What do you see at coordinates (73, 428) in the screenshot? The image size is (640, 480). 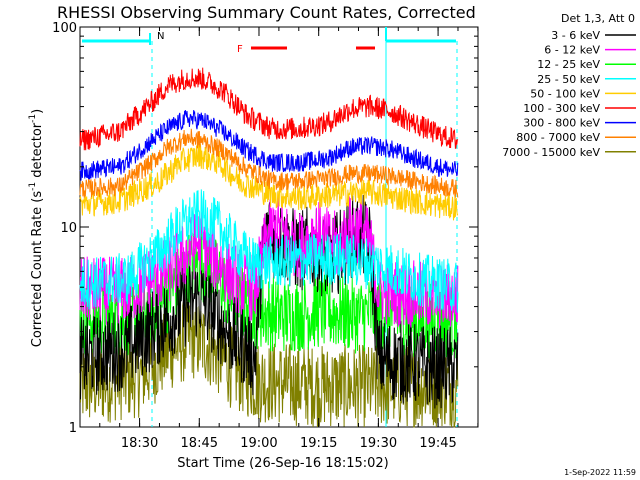 I see `y-tick-label: 1` at bounding box center [73, 428].